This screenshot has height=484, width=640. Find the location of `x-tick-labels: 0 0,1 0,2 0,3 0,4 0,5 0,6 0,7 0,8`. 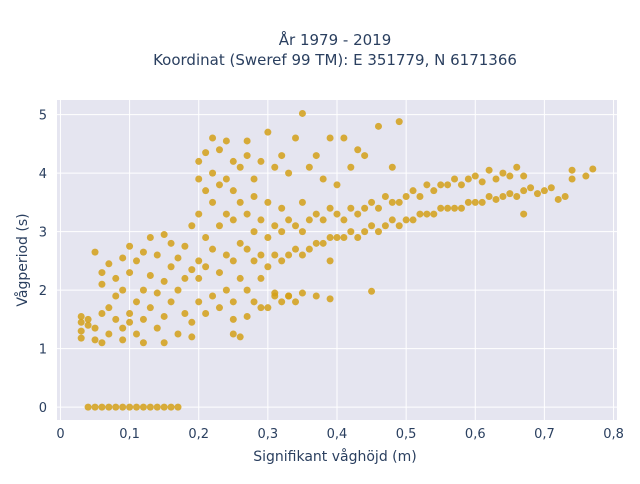

x-tick-labels: 0 0,1 0,2 0,3 0,4 0,5 0,6 0,7 0,8 is located at coordinates (340, 434).